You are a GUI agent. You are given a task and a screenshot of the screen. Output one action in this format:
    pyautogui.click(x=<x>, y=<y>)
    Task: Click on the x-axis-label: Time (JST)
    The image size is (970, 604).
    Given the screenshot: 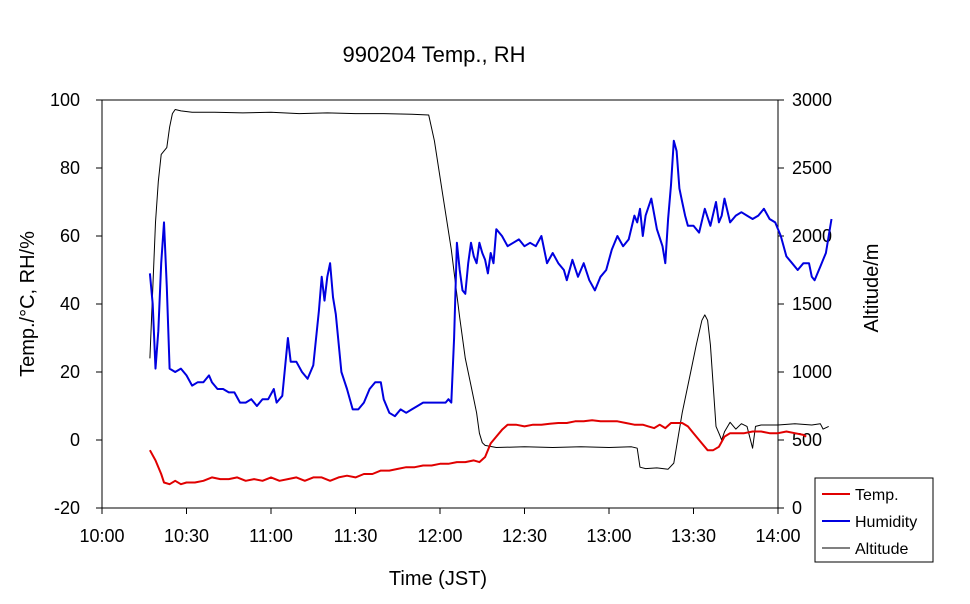 What is the action you would take?
    pyautogui.click(x=438, y=579)
    